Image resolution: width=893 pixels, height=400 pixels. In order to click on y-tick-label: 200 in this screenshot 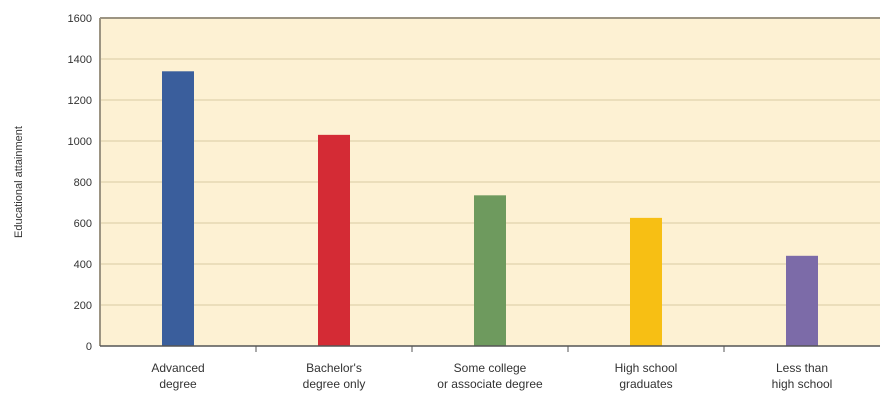, I will do `click(83, 306)`.